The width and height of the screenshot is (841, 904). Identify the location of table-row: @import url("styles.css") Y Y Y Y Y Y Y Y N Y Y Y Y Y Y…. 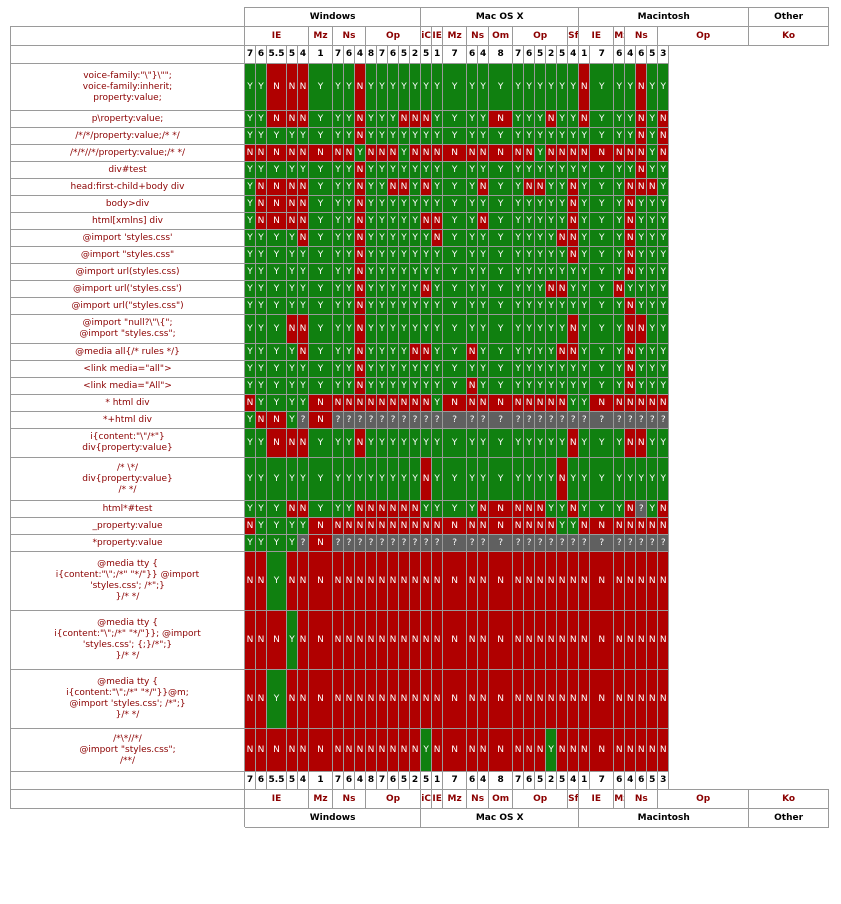
(419, 306).